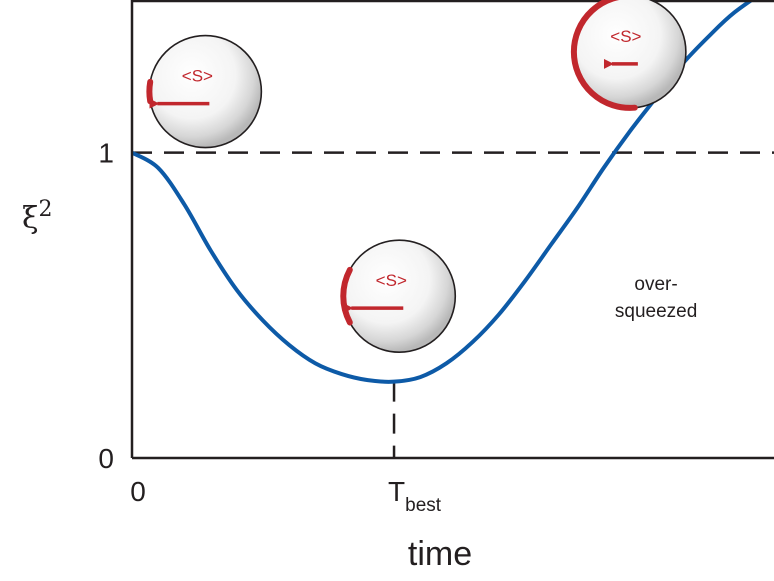 The height and width of the screenshot is (581, 774). What do you see at coordinates (106, 153) in the screenshot?
I see `y-tick-label-1: 1` at bounding box center [106, 153].